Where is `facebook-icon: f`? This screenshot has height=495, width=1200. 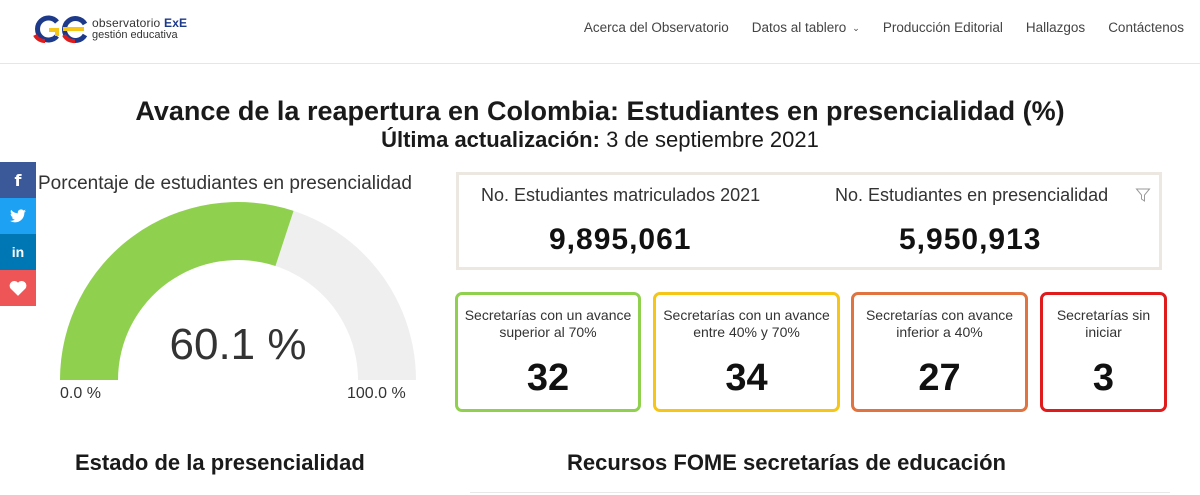
facebook-icon: f is located at coordinates (18, 180).